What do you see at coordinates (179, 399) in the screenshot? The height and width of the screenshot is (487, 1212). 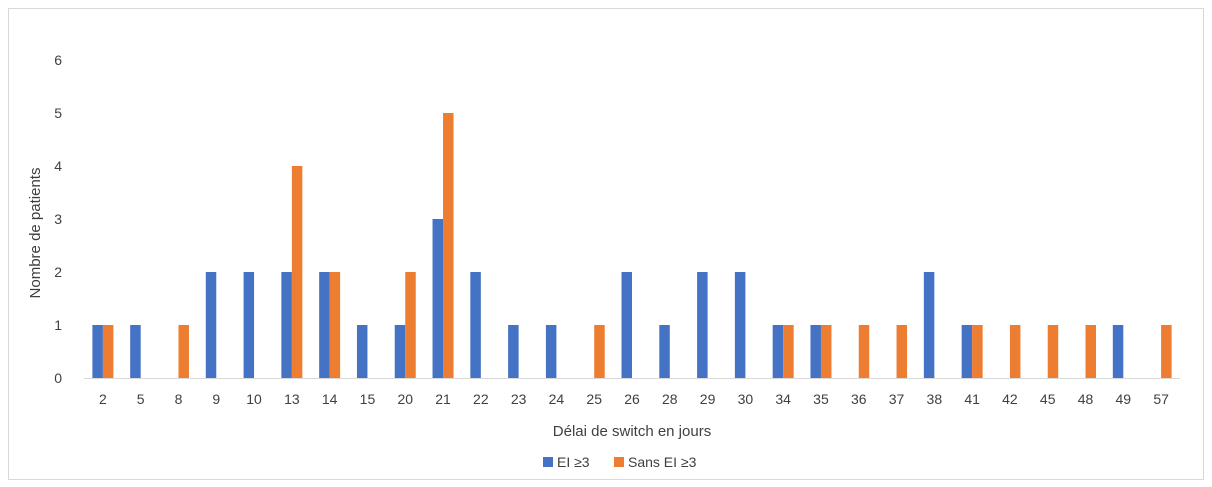 I see `x-tick-label: 8` at bounding box center [179, 399].